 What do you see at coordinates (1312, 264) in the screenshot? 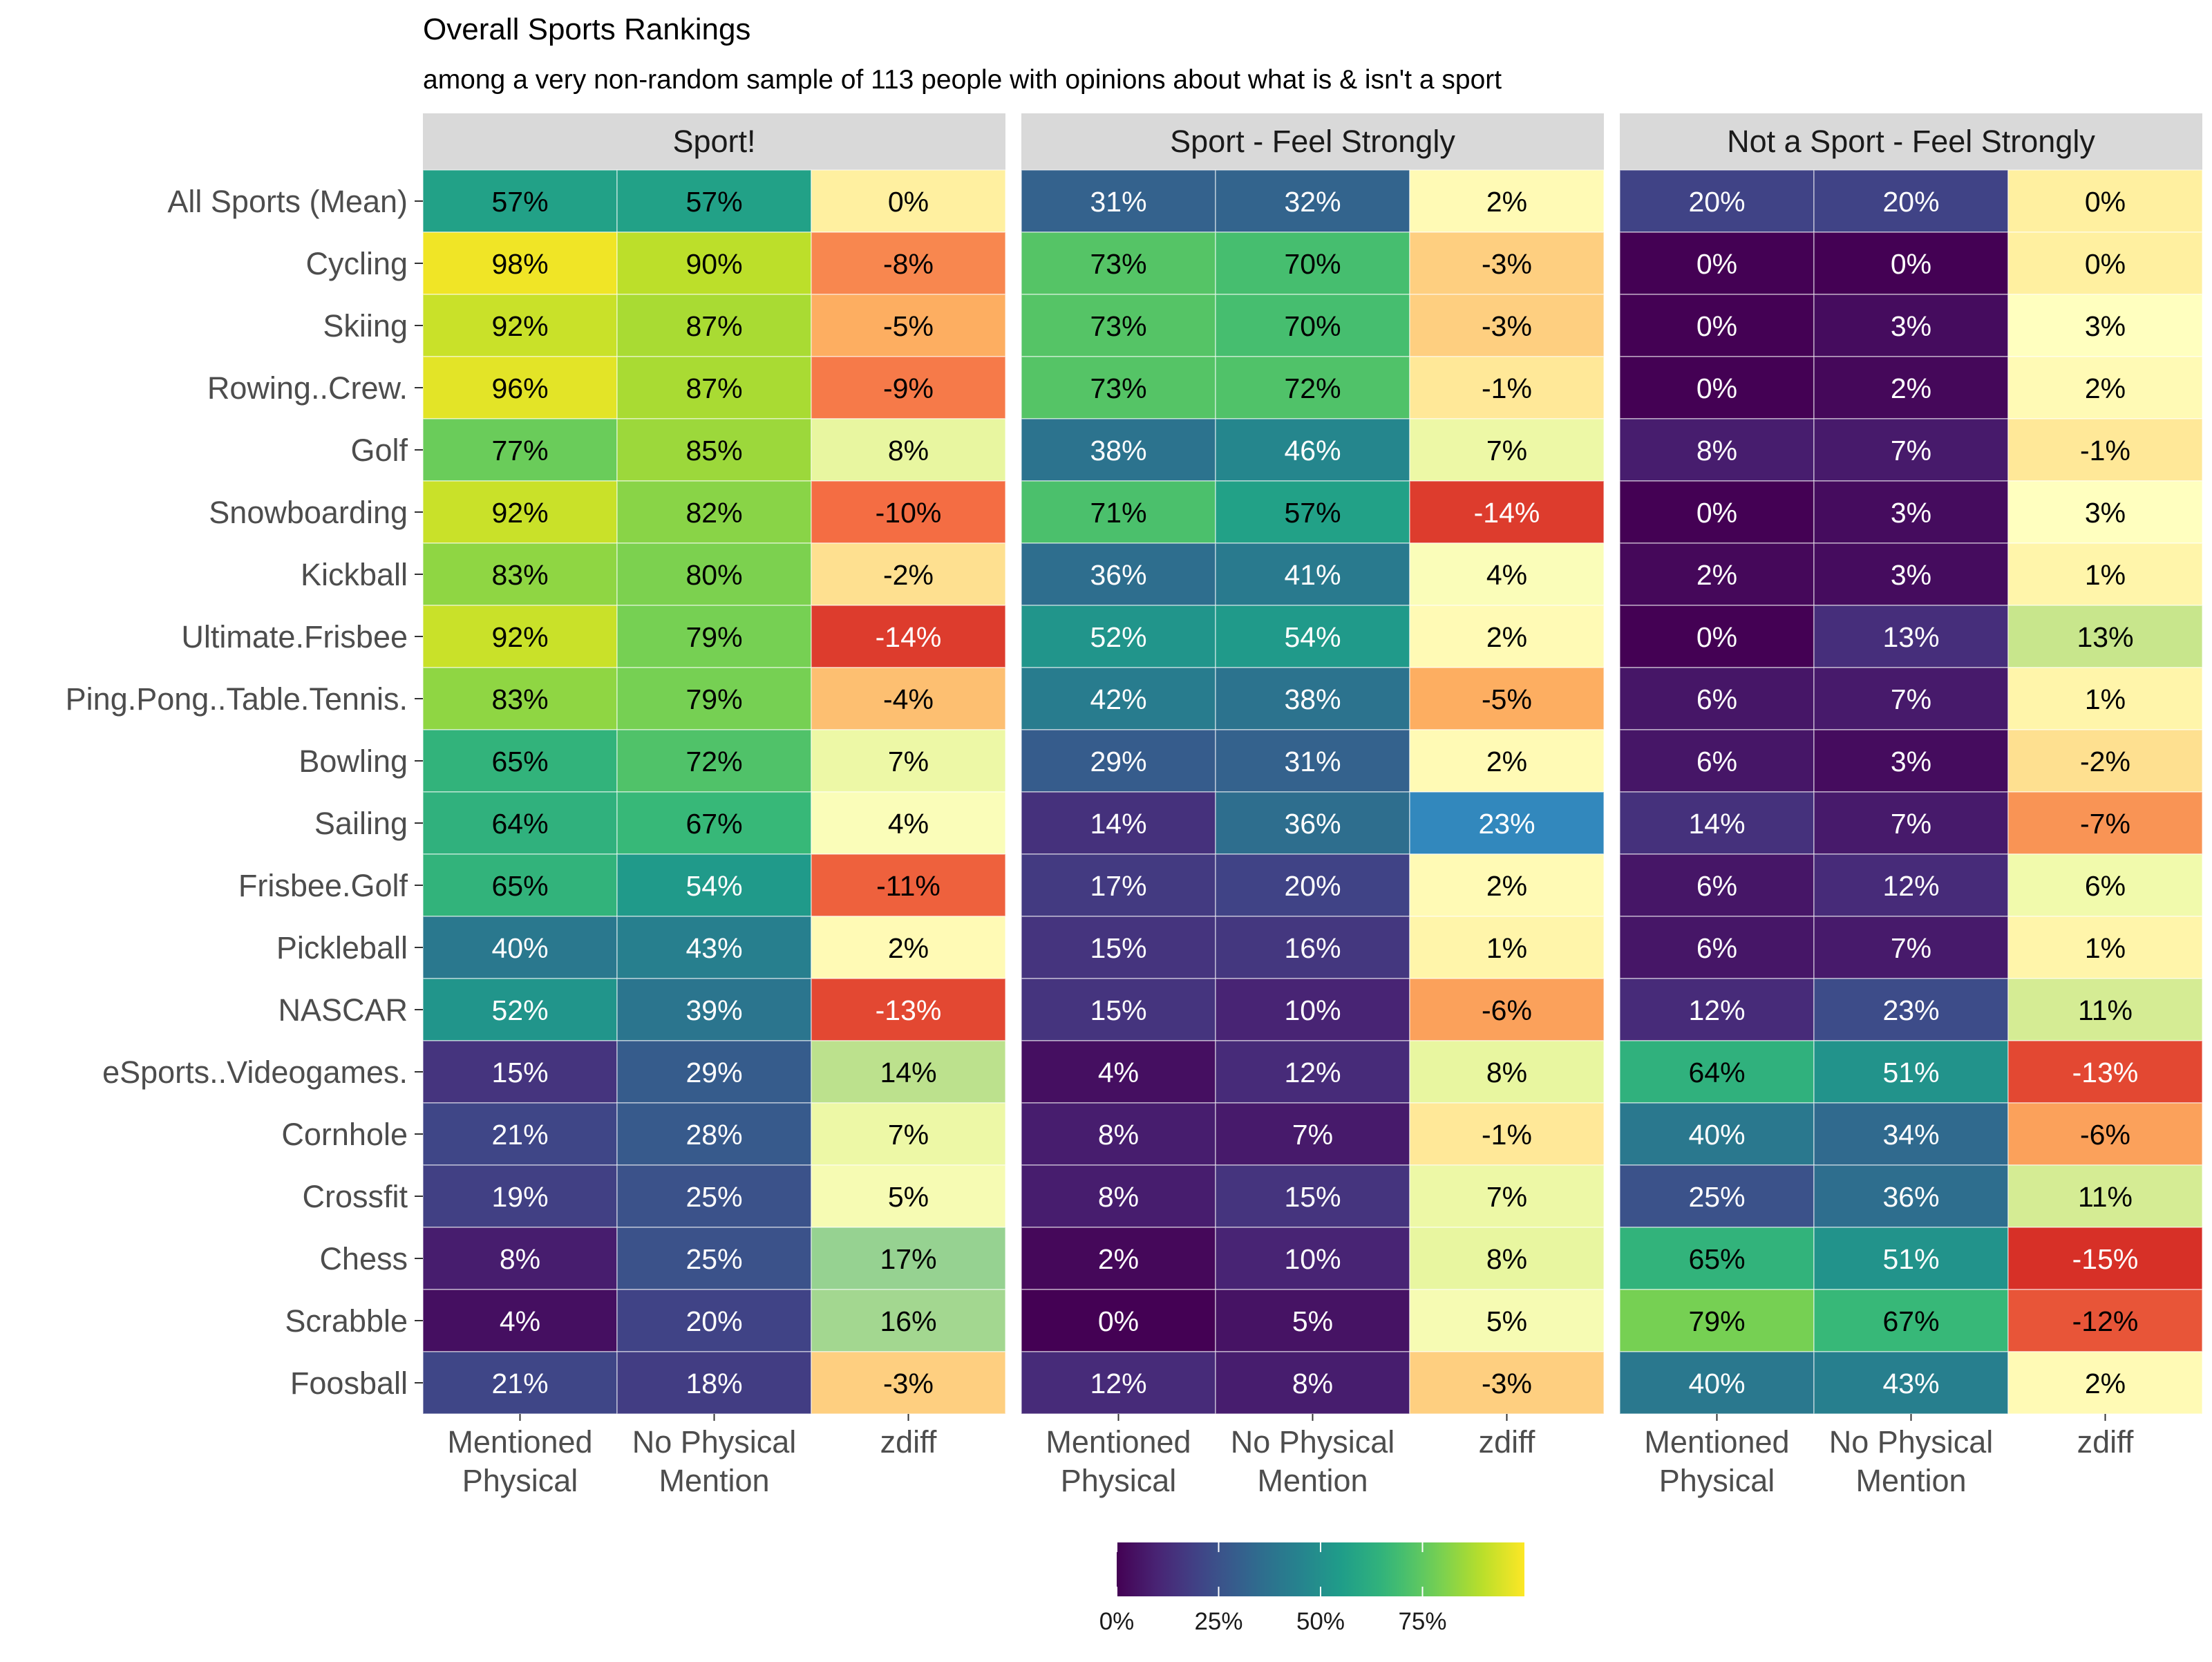
I see `cell-value-label: 70%` at bounding box center [1312, 264].